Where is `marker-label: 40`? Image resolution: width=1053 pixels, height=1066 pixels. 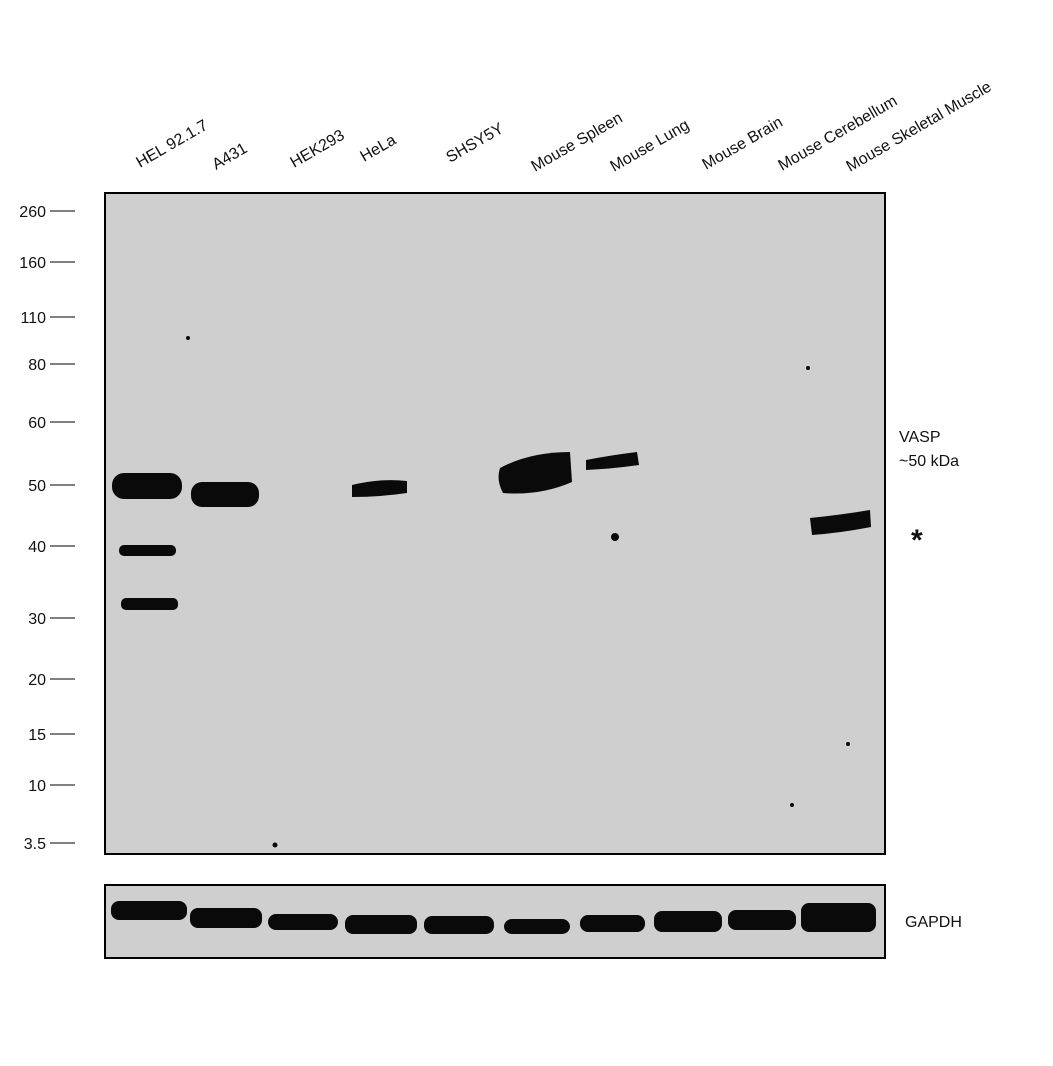
marker-label: 40 is located at coordinates (37, 547).